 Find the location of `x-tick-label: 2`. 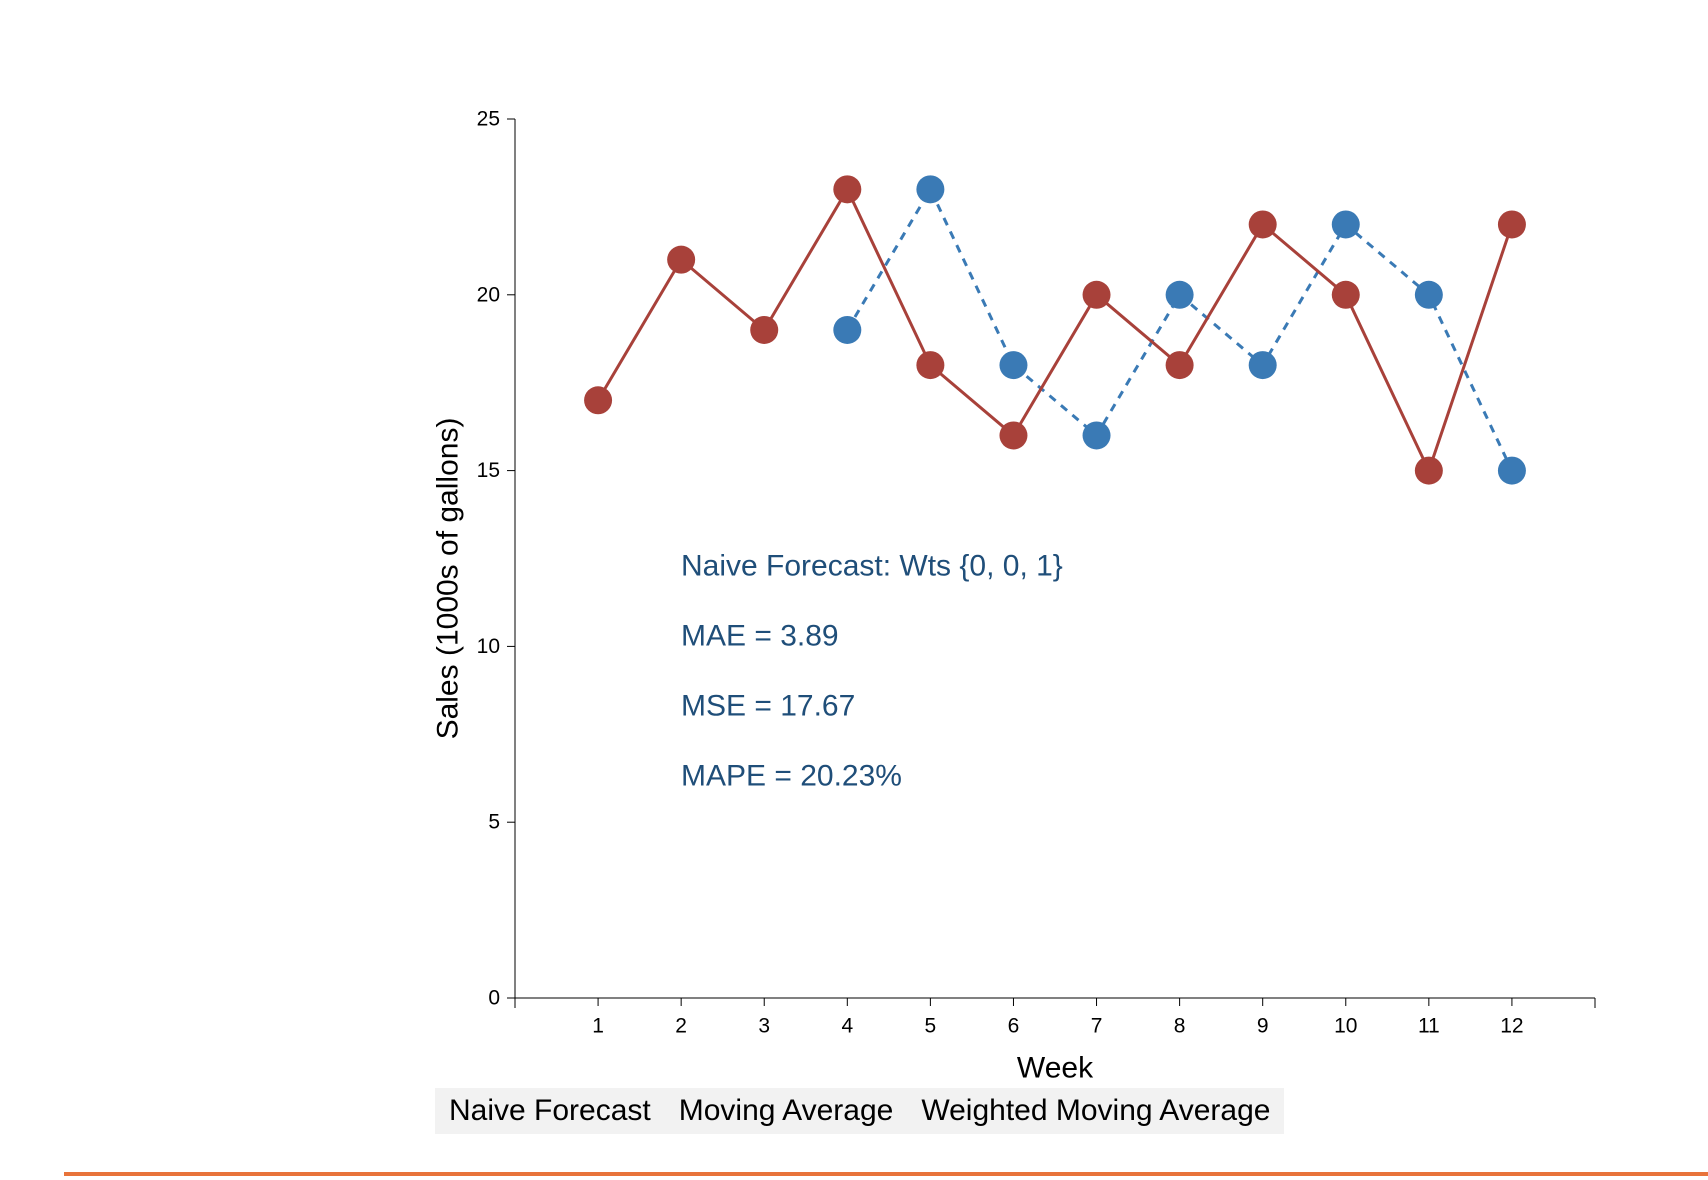

x-tick-label: 2 is located at coordinates (681, 1026).